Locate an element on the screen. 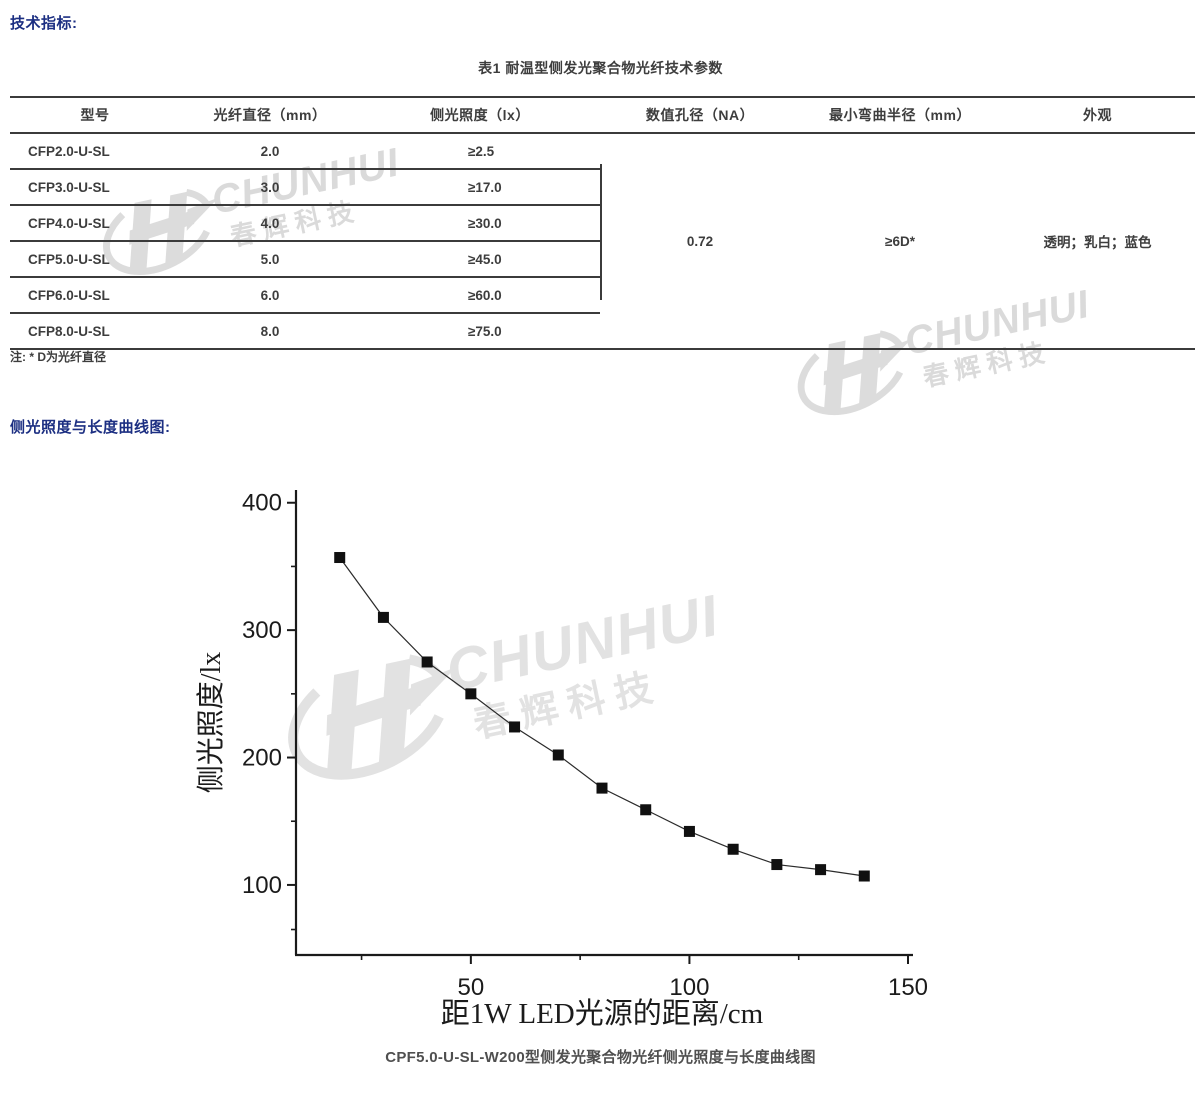 This screenshot has width=1201, height=1103. y-tick-label: 300 is located at coordinates (262, 630).